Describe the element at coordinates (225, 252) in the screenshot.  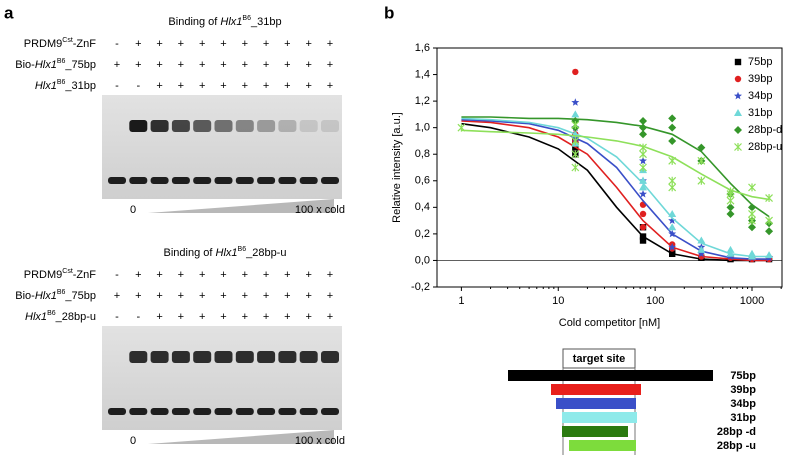
I see `gel-title: Binding of Hlx1B6_28bp-u` at that location.